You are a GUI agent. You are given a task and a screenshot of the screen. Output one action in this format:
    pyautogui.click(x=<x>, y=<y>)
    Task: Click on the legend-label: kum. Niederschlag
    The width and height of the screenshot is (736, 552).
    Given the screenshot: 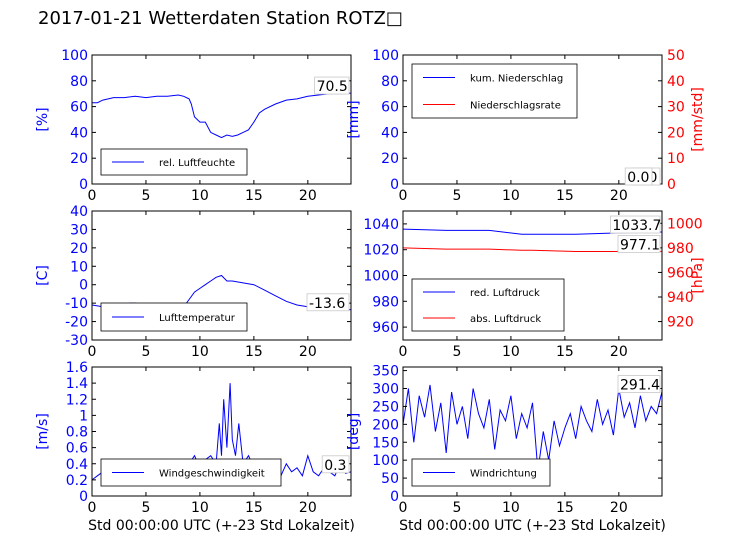 What is the action you would take?
    pyautogui.click(x=516, y=79)
    